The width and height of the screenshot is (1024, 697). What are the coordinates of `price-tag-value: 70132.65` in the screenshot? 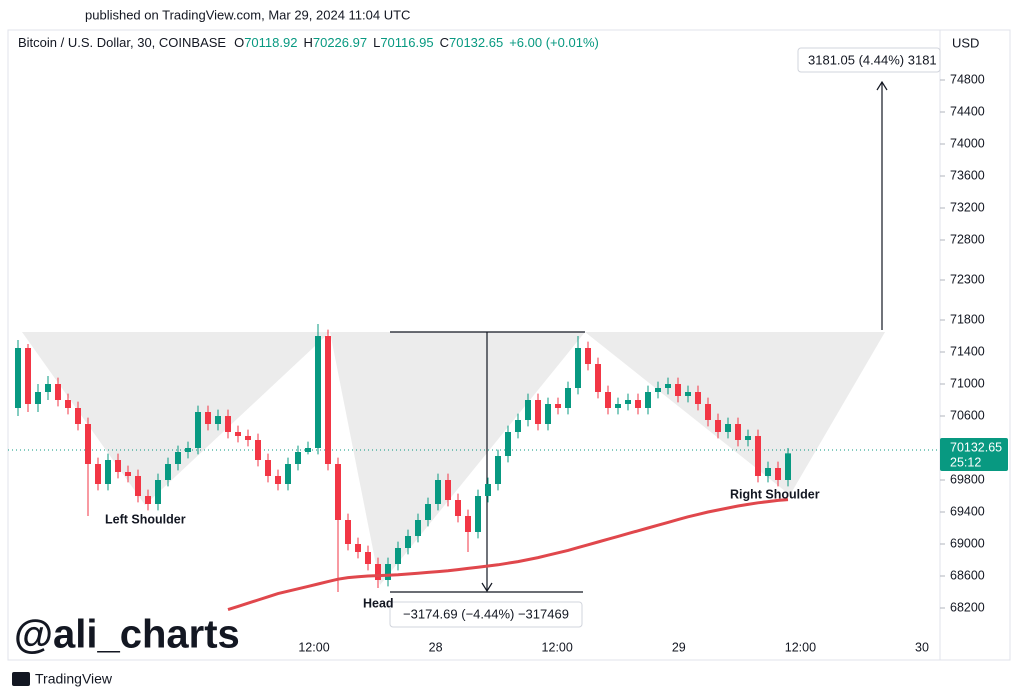 It's located at (976, 447).